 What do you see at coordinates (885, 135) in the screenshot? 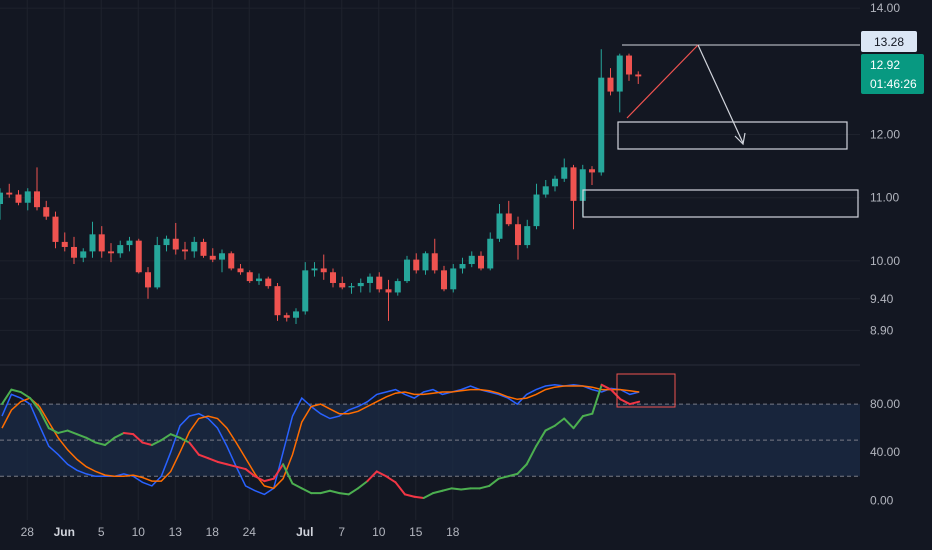
I see `price-tick-label: 12.00` at bounding box center [885, 135].